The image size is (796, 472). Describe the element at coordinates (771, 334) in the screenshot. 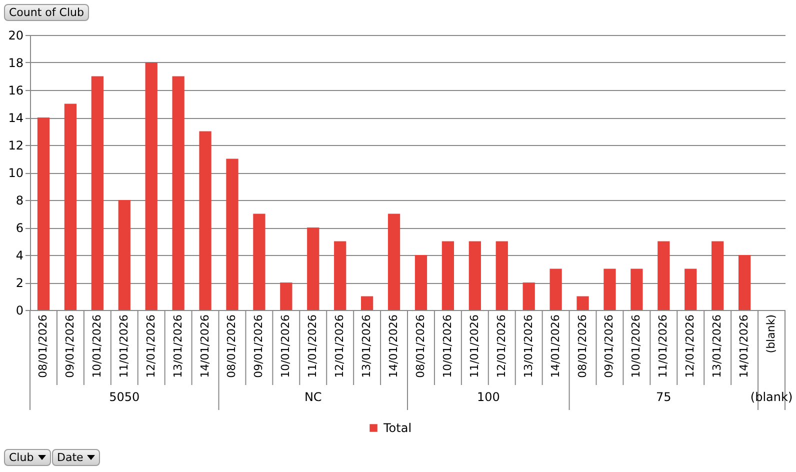

I see `x-tick-label: (blank)` at that location.